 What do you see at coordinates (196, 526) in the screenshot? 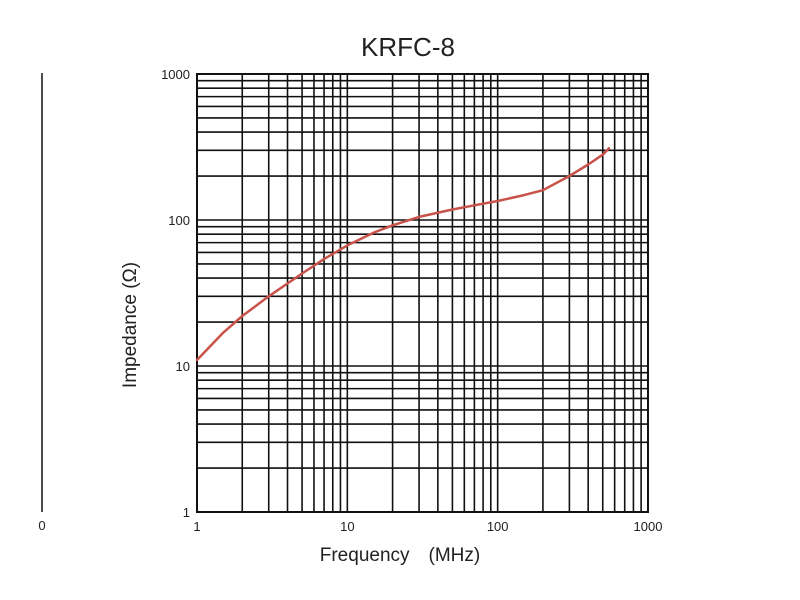
I see `x-tick-label: 1` at bounding box center [196, 526].